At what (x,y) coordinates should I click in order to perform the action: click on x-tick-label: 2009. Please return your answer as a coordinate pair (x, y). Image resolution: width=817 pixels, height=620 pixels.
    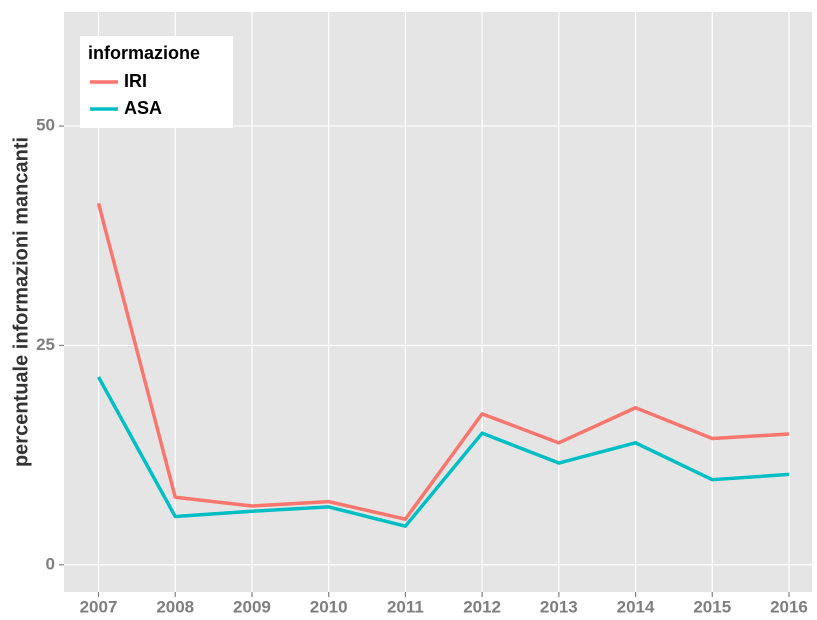
    Looking at the image, I should click on (252, 606).